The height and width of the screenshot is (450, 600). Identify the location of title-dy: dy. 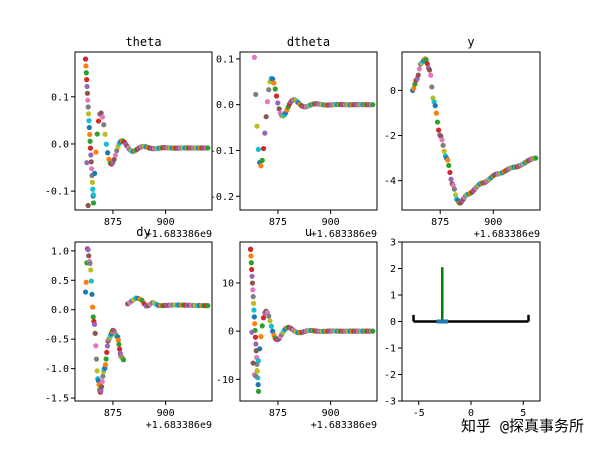
(143, 232).